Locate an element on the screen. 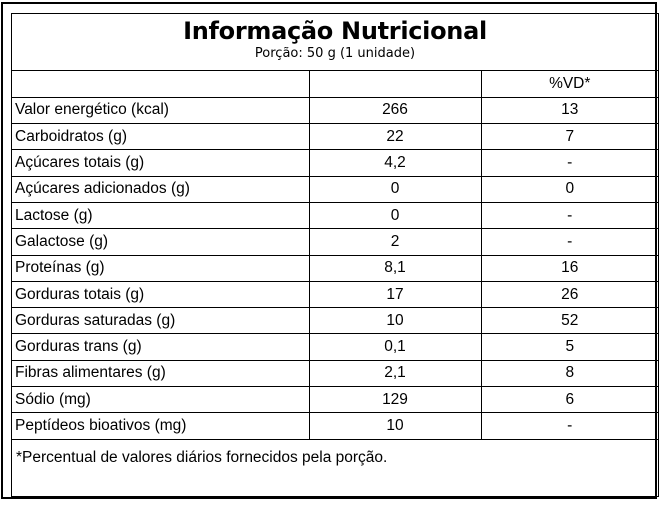 The width and height of the screenshot is (662, 506). table-row: Gorduras saturadas (g) 10 52 is located at coordinates (335, 321).